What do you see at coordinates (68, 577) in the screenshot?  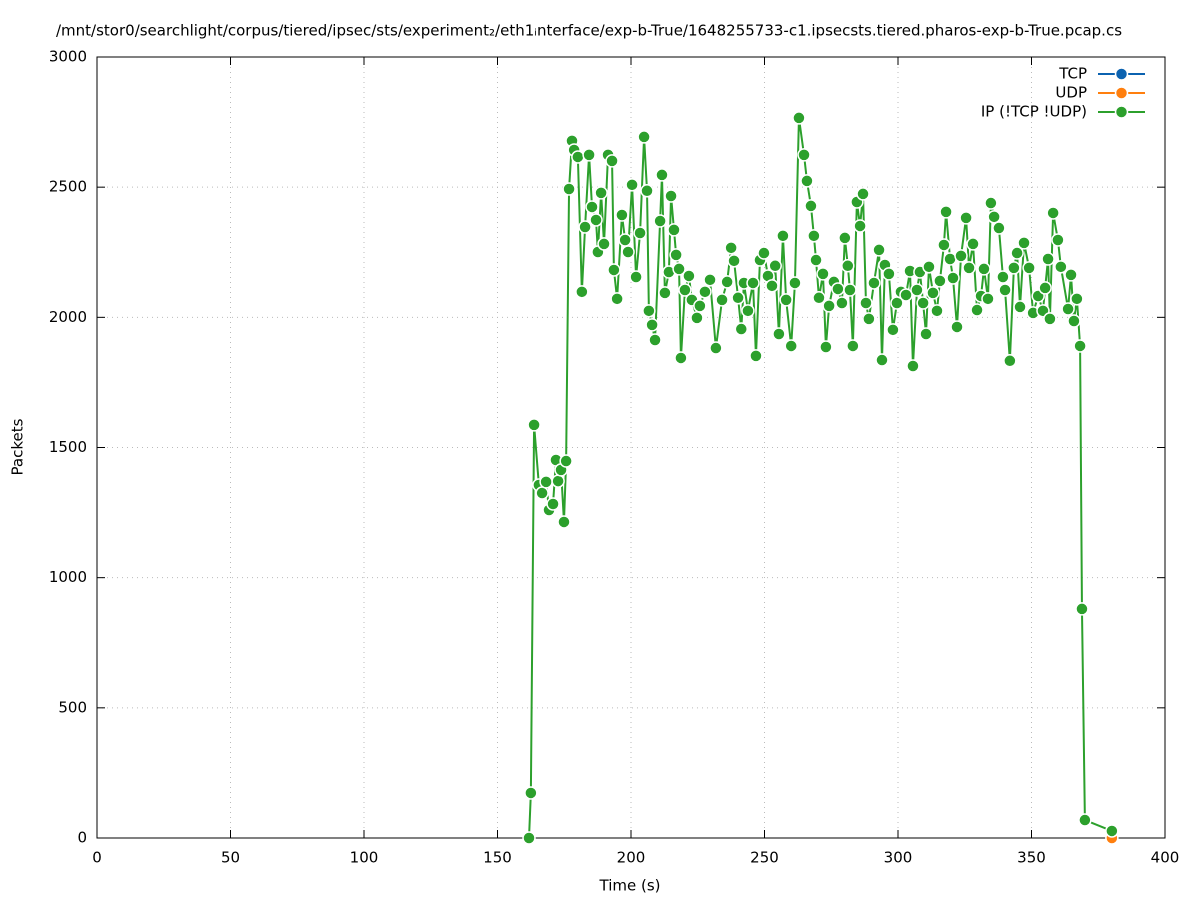 I see `y-tick-label: 1000` at bounding box center [68, 577].